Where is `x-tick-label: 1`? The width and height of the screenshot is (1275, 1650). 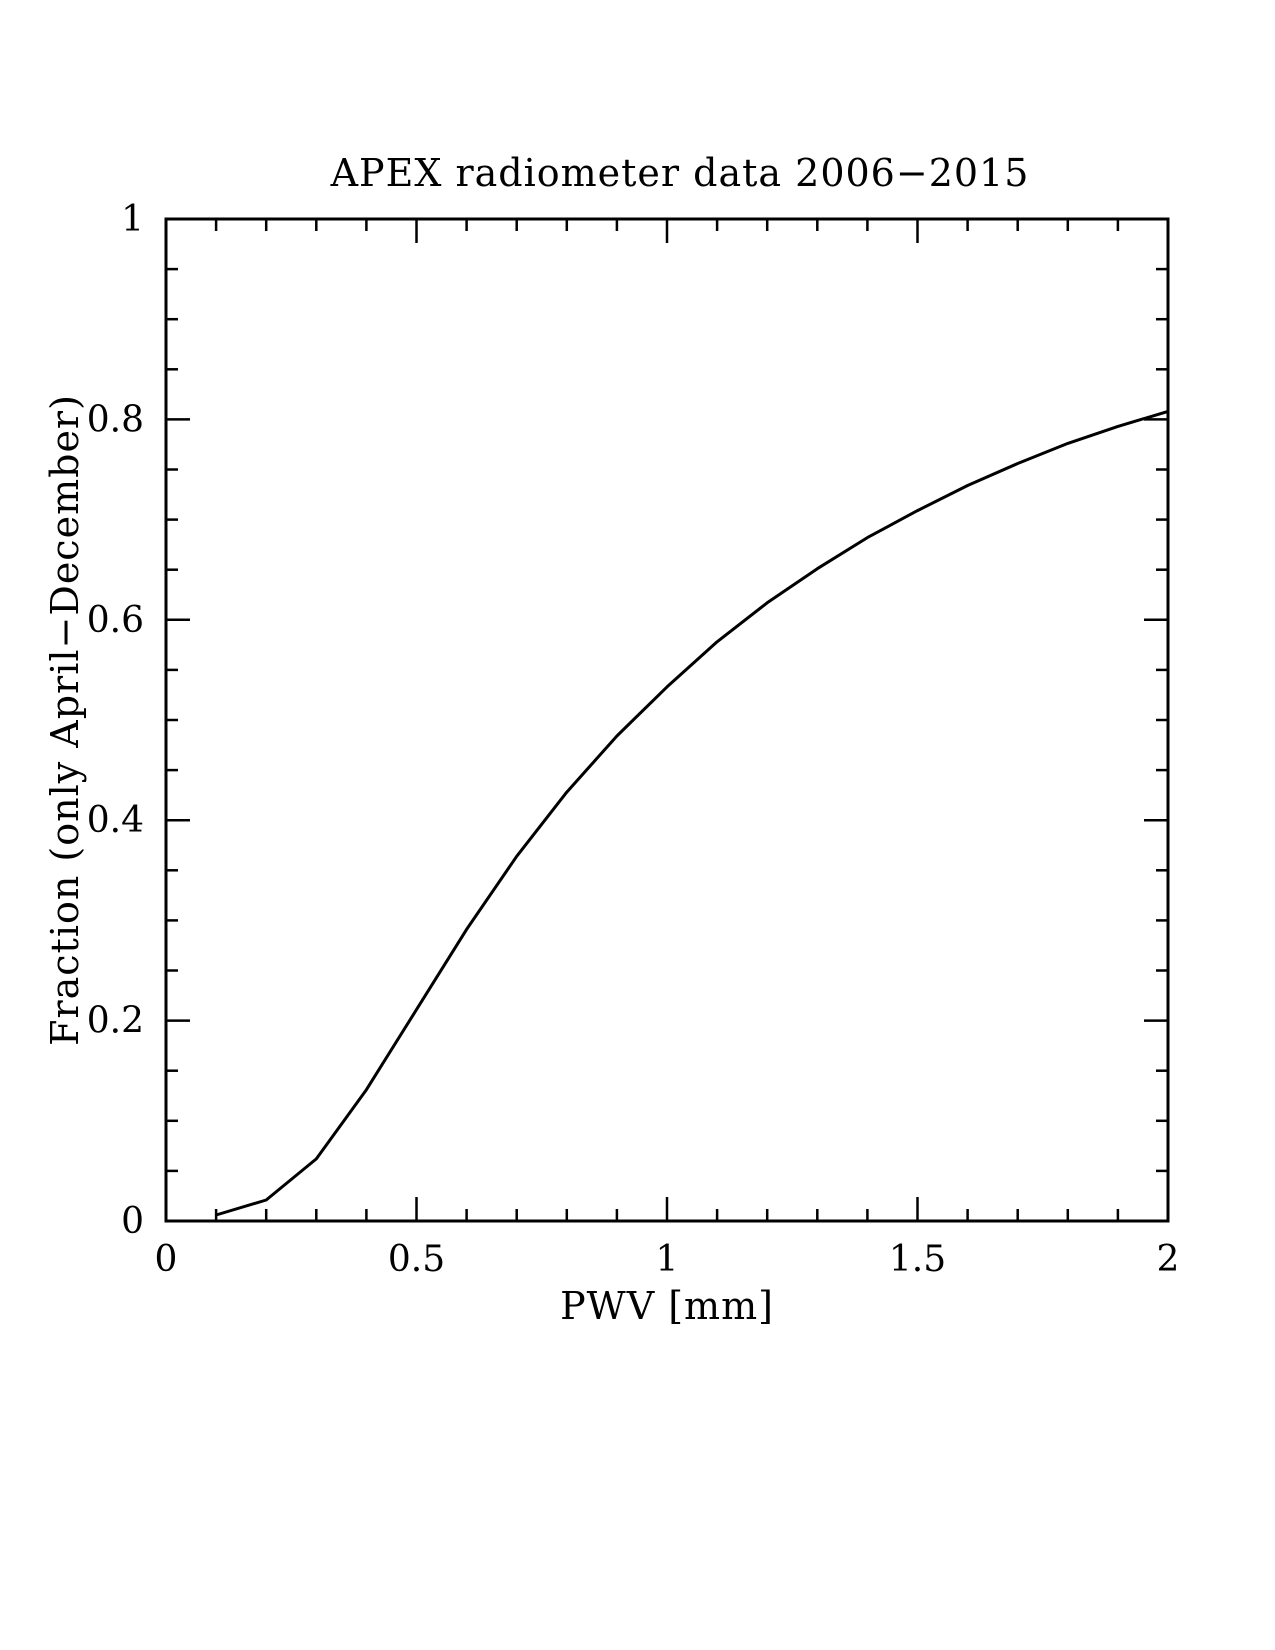
x-tick-label: 1 is located at coordinates (667, 1259).